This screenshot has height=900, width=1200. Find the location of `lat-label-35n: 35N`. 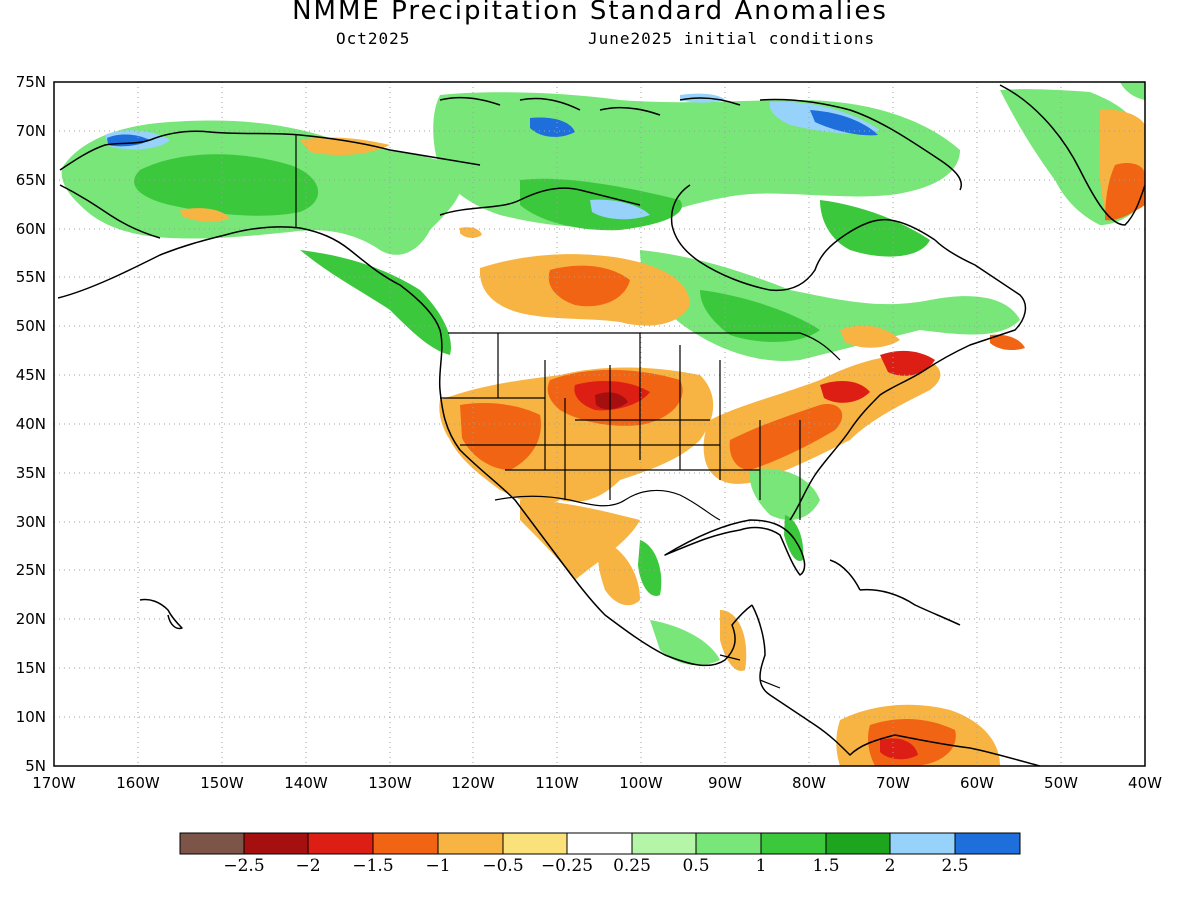

lat-label-35n: 35N is located at coordinates (30, 473).